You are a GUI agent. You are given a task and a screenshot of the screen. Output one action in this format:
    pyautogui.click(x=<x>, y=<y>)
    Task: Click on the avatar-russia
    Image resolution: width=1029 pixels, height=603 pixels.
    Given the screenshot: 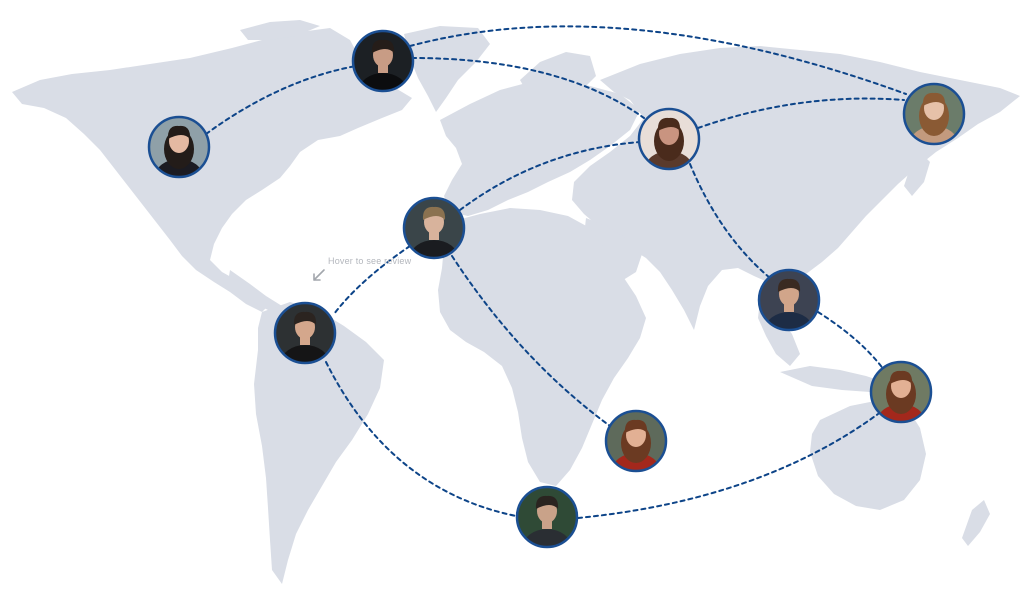 What is the action you would take?
    pyautogui.click(x=669, y=147)
    